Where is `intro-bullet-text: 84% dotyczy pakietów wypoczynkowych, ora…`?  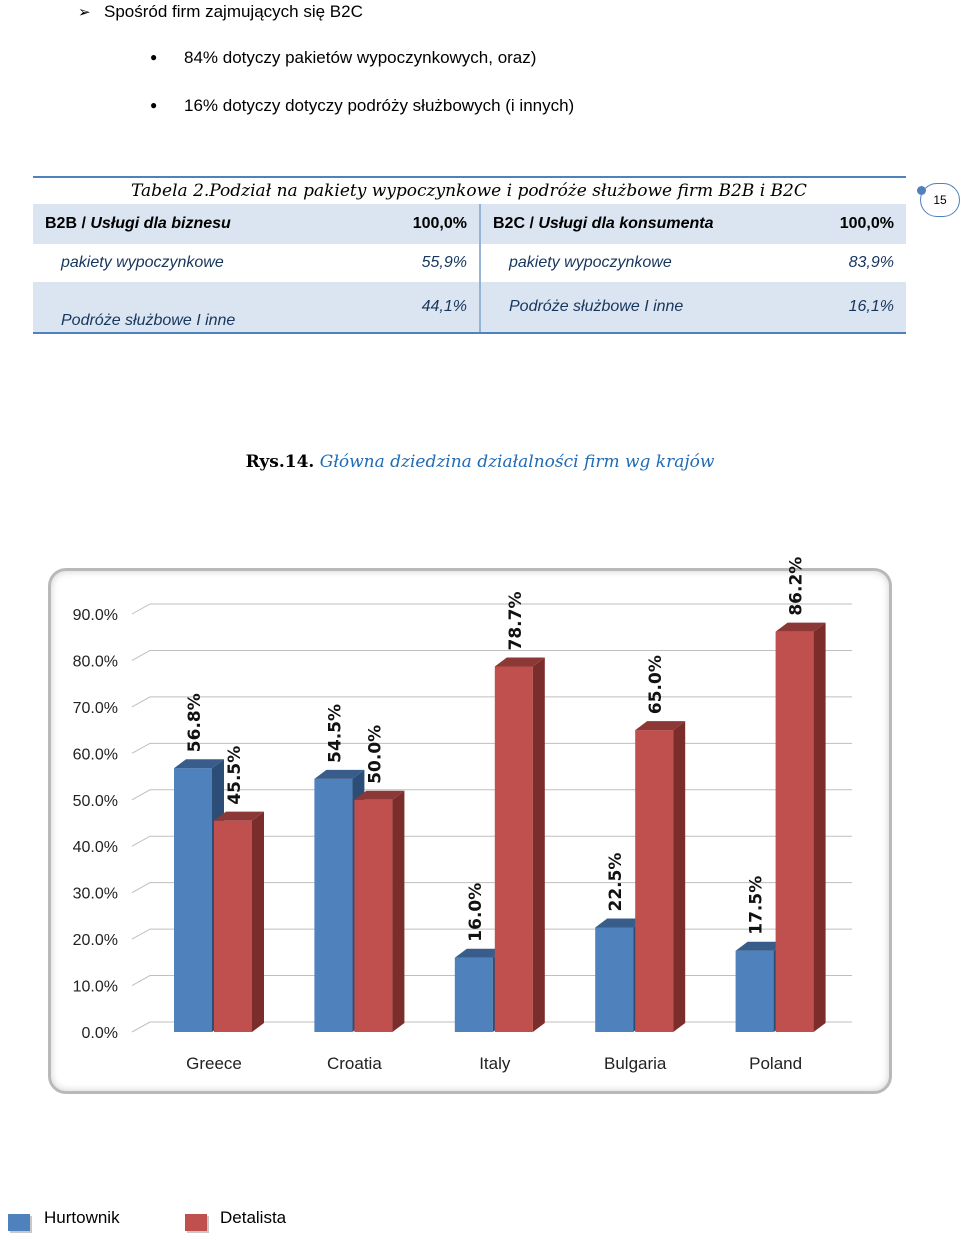
intro-bullet-text: 84% dotyczy pakietów wypoczynkowych, ora… is located at coordinates (360, 57).